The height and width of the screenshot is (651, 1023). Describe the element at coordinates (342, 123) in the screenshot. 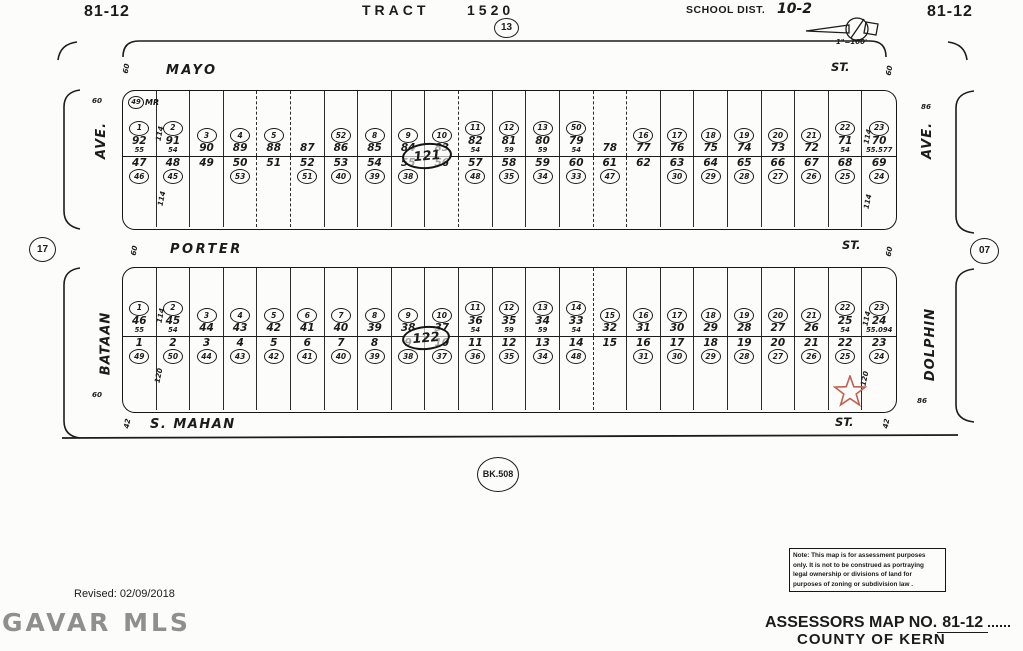

I see `parcel-121-north-7: 52 86` at that location.